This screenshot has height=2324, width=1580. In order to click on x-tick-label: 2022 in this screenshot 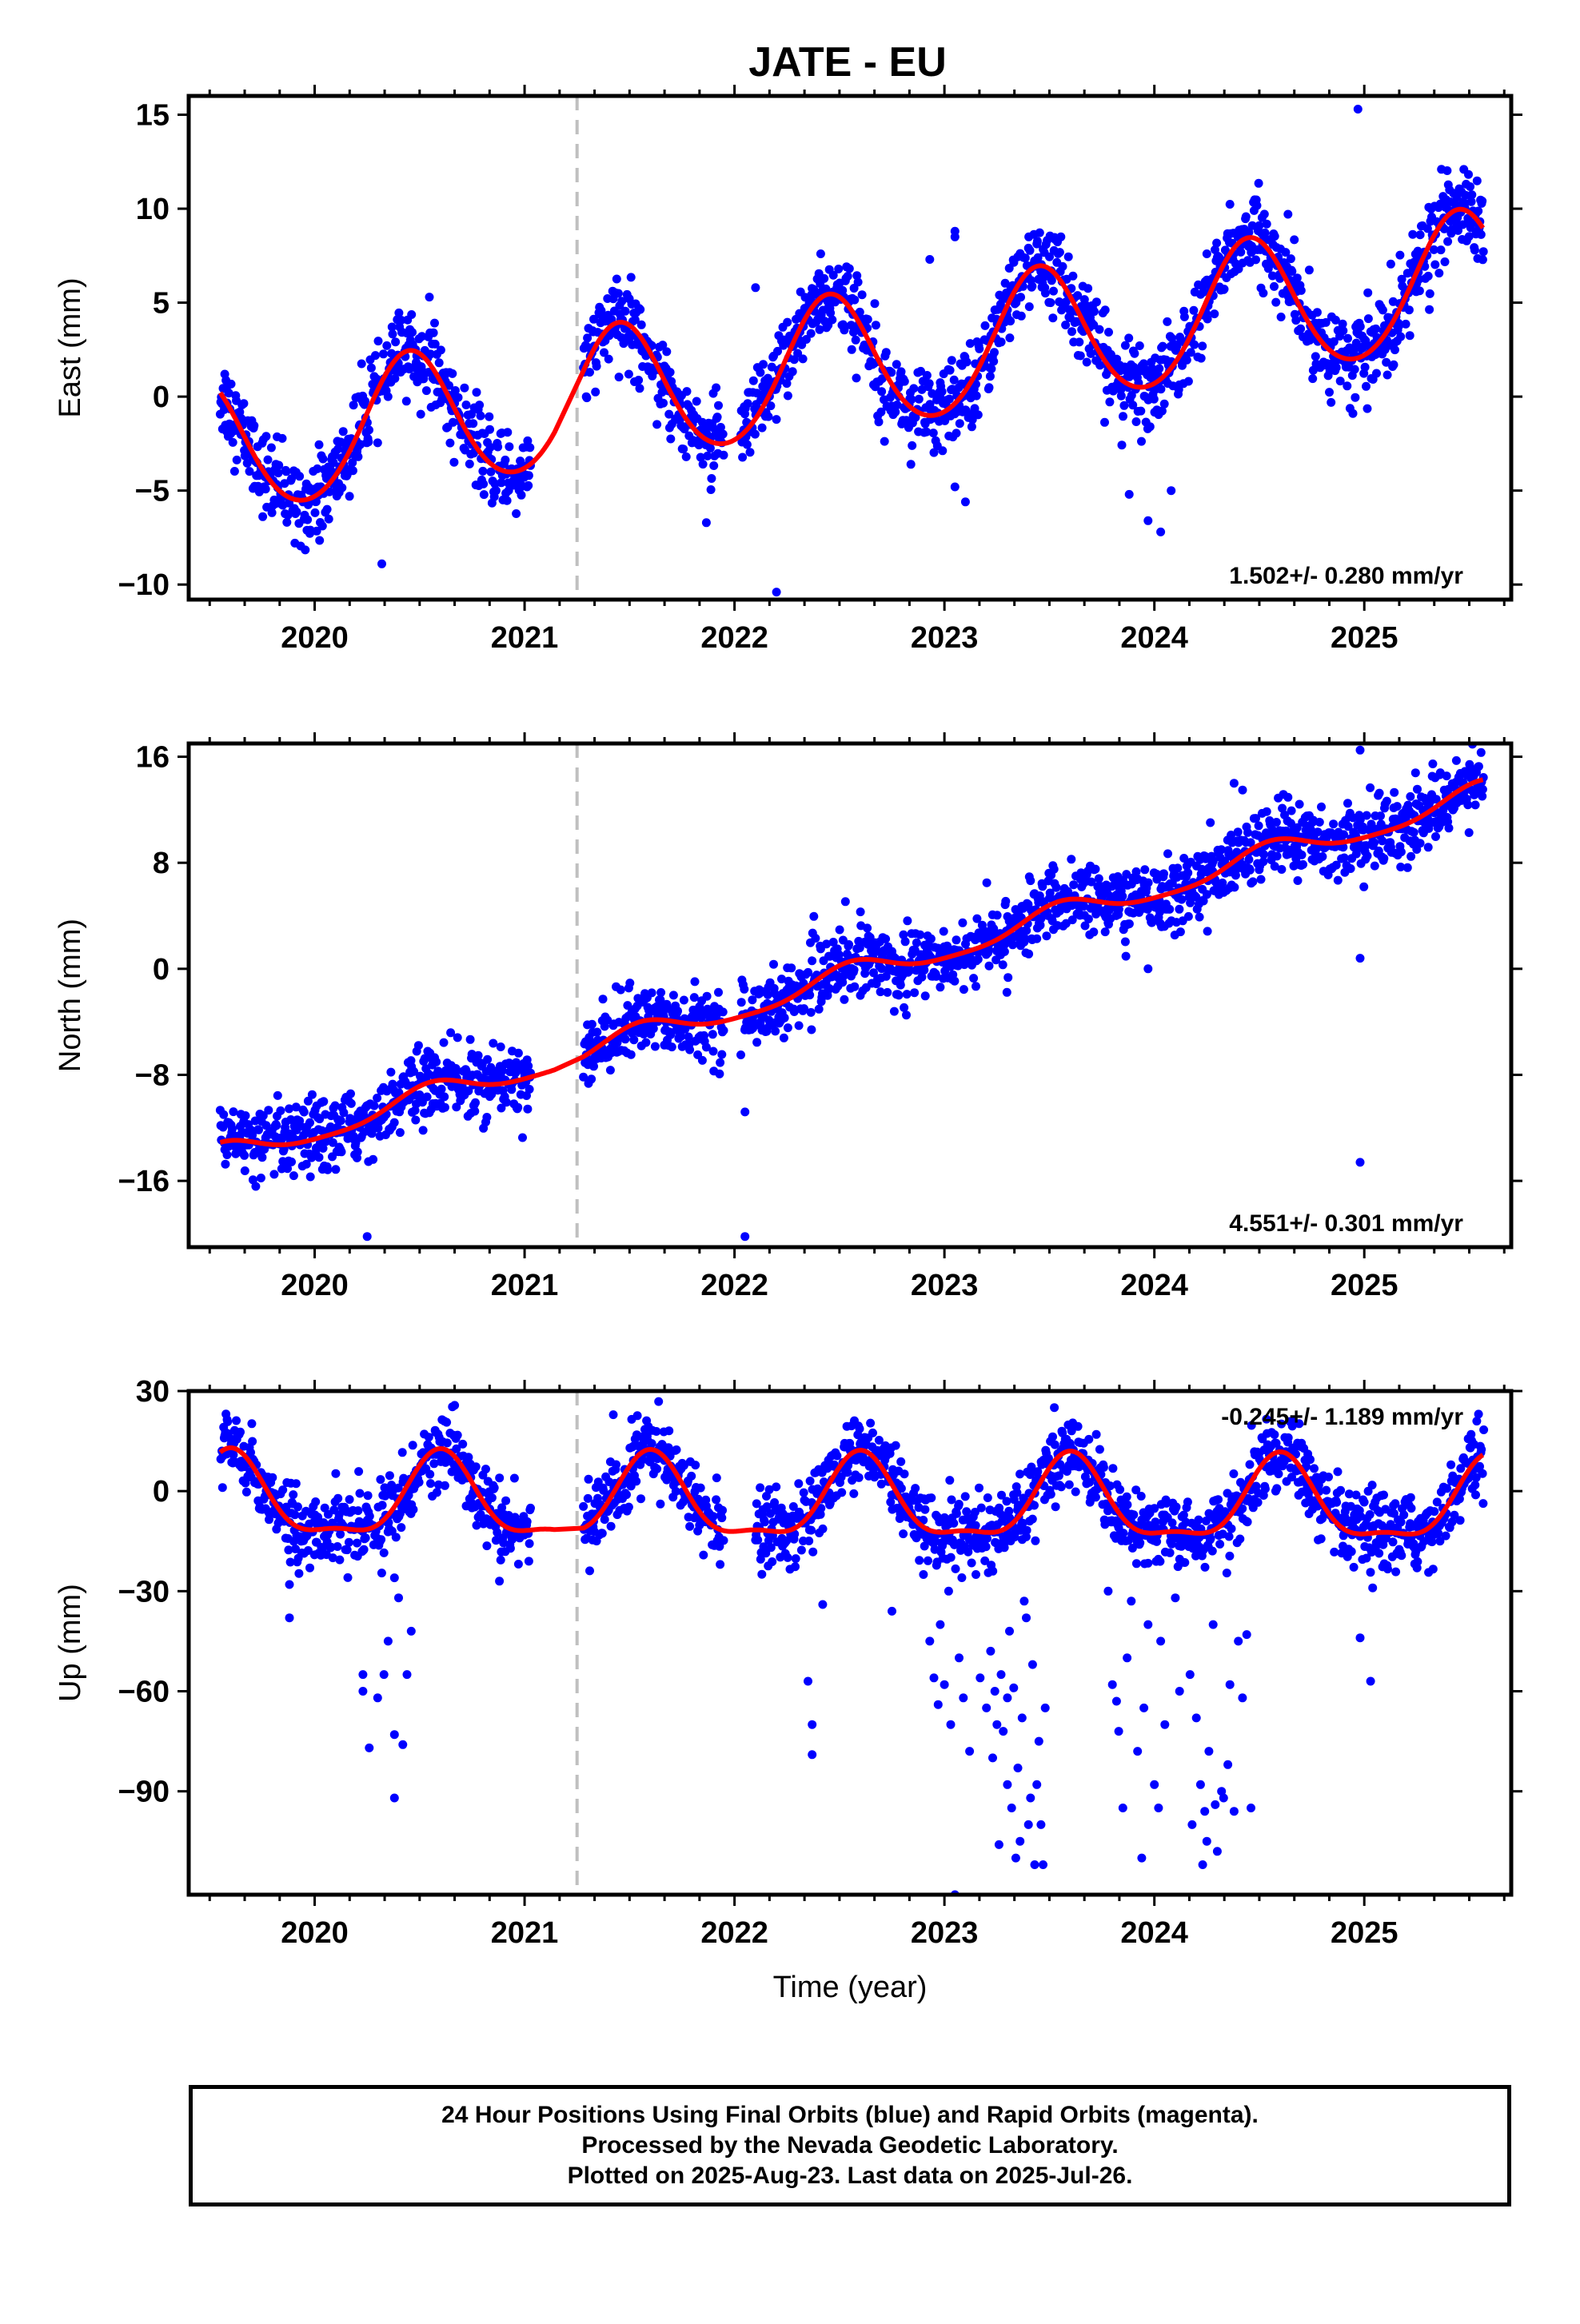, I will do `click(734, 1286)`.